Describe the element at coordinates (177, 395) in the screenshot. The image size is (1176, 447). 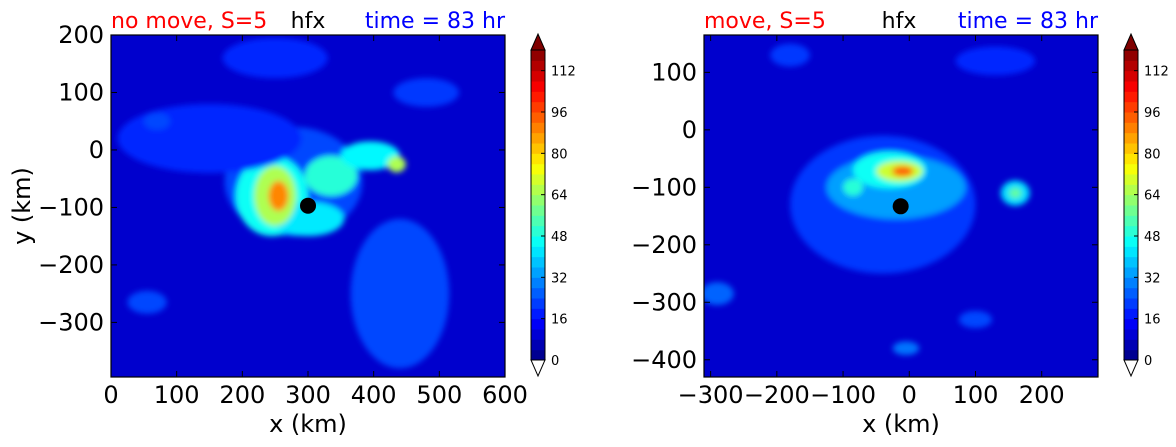
I see `x-tick-label: 100` at that location.